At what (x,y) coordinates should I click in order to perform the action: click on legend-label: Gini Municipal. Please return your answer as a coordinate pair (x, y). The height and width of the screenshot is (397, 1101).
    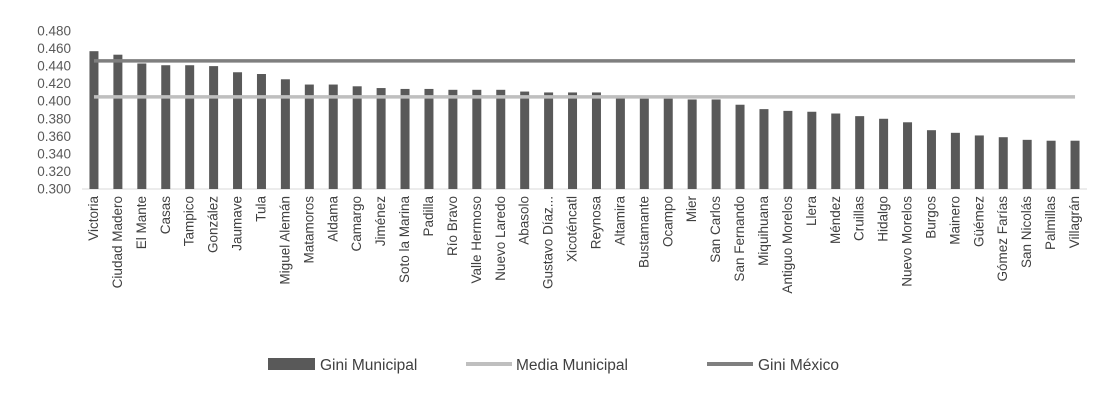
    Looking at the image, I should click on (368, 365).